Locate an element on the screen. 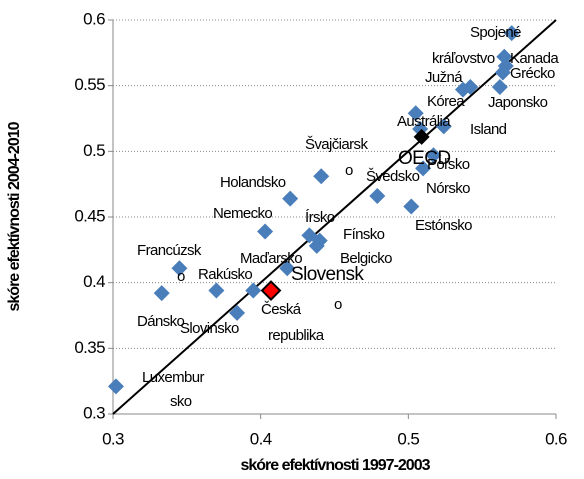  y-tick-label: 0.3 is located at coordinates (94, 412).